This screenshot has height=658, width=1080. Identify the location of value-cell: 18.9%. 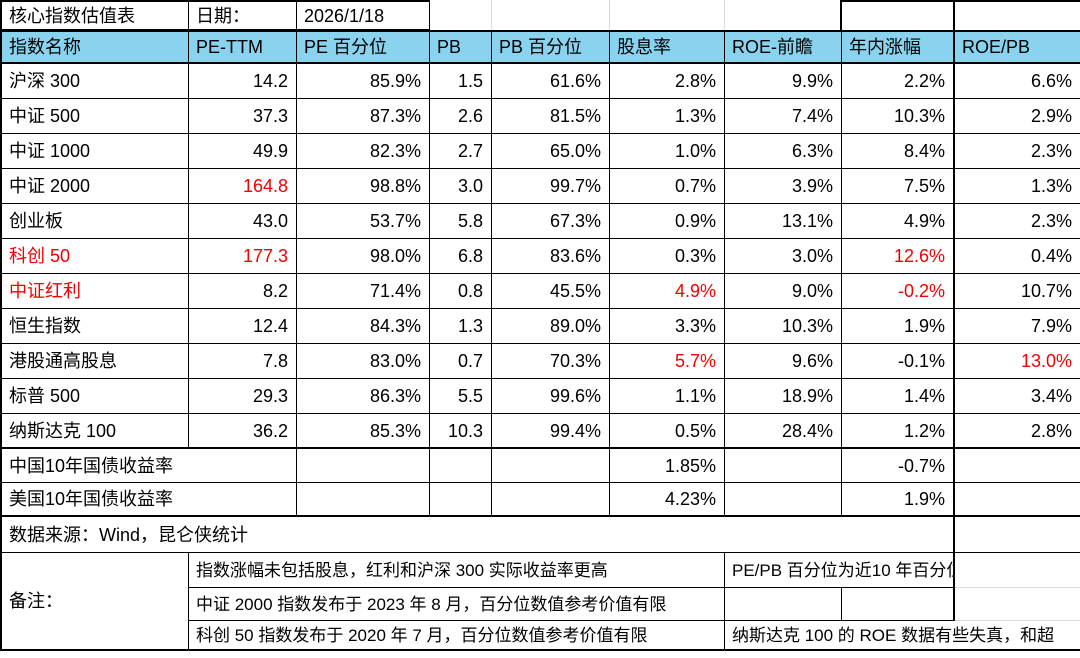
(783, 396).